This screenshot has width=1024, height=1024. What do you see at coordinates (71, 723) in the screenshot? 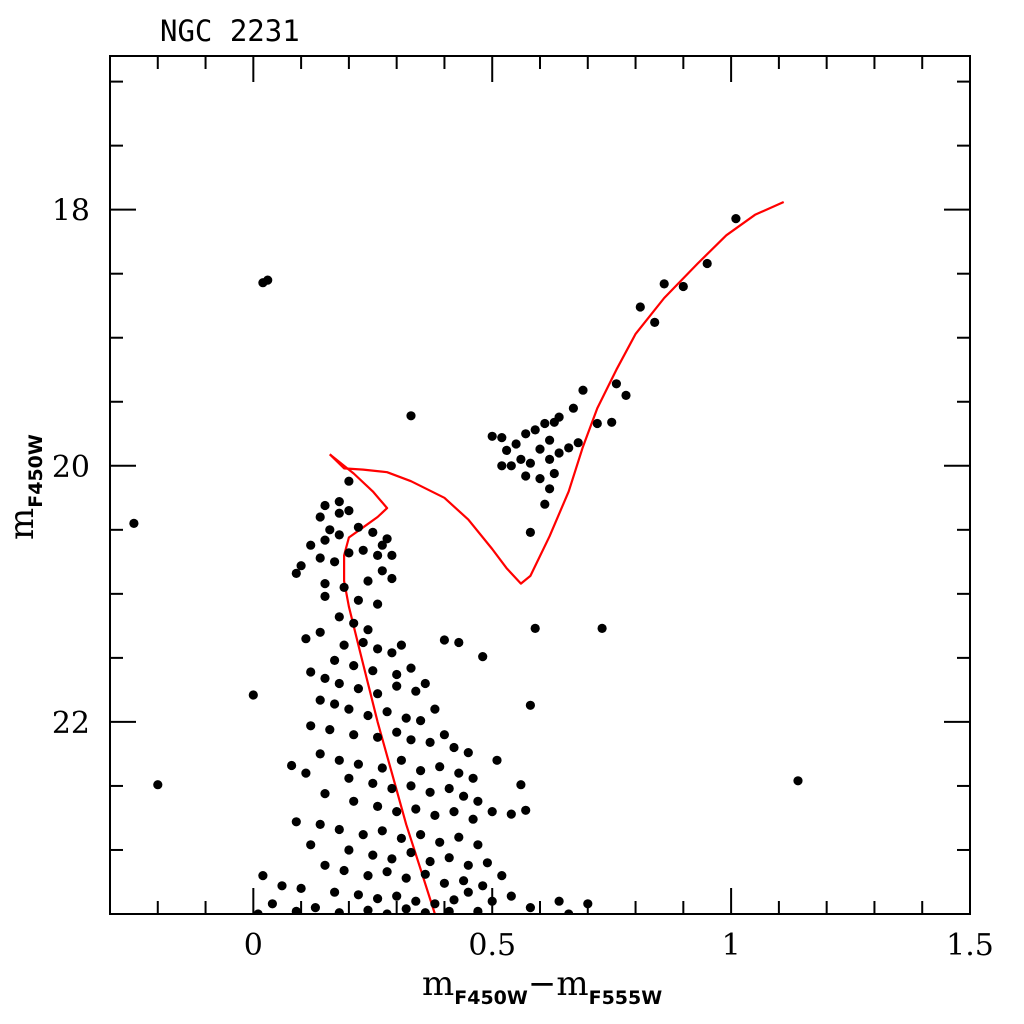
I see `y-tick-label: 22` at bounding box center [71, 723].